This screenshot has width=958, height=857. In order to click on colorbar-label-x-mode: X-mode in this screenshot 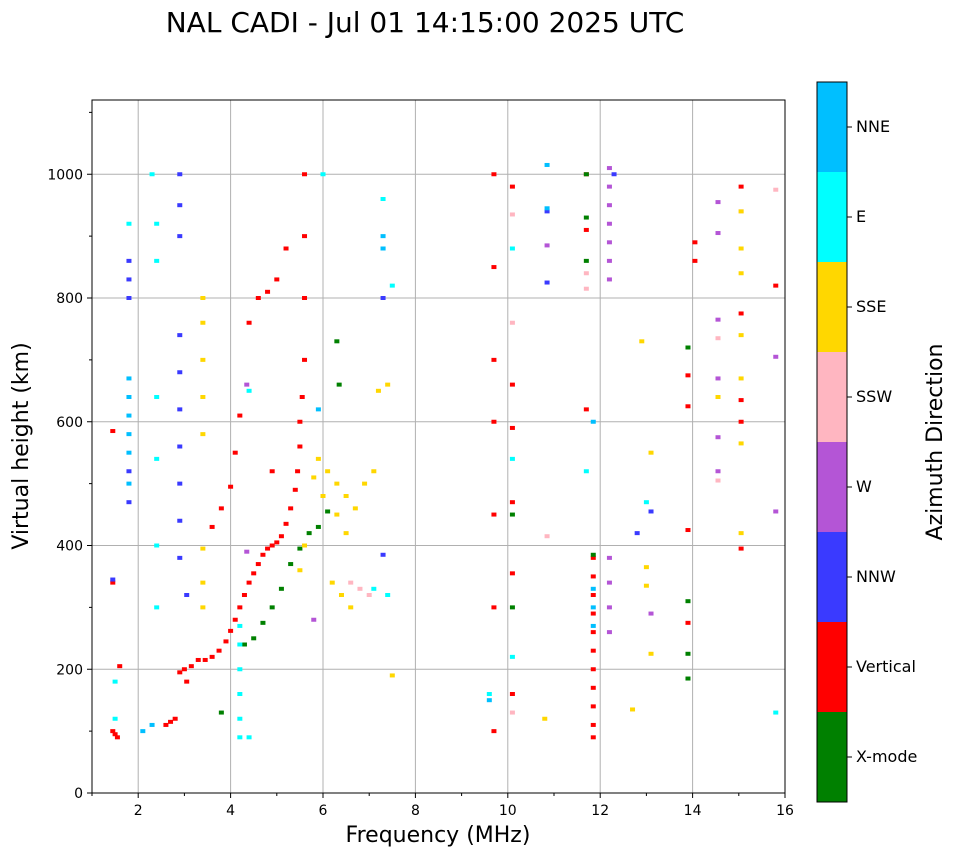, I will do `click(886, 756)`.